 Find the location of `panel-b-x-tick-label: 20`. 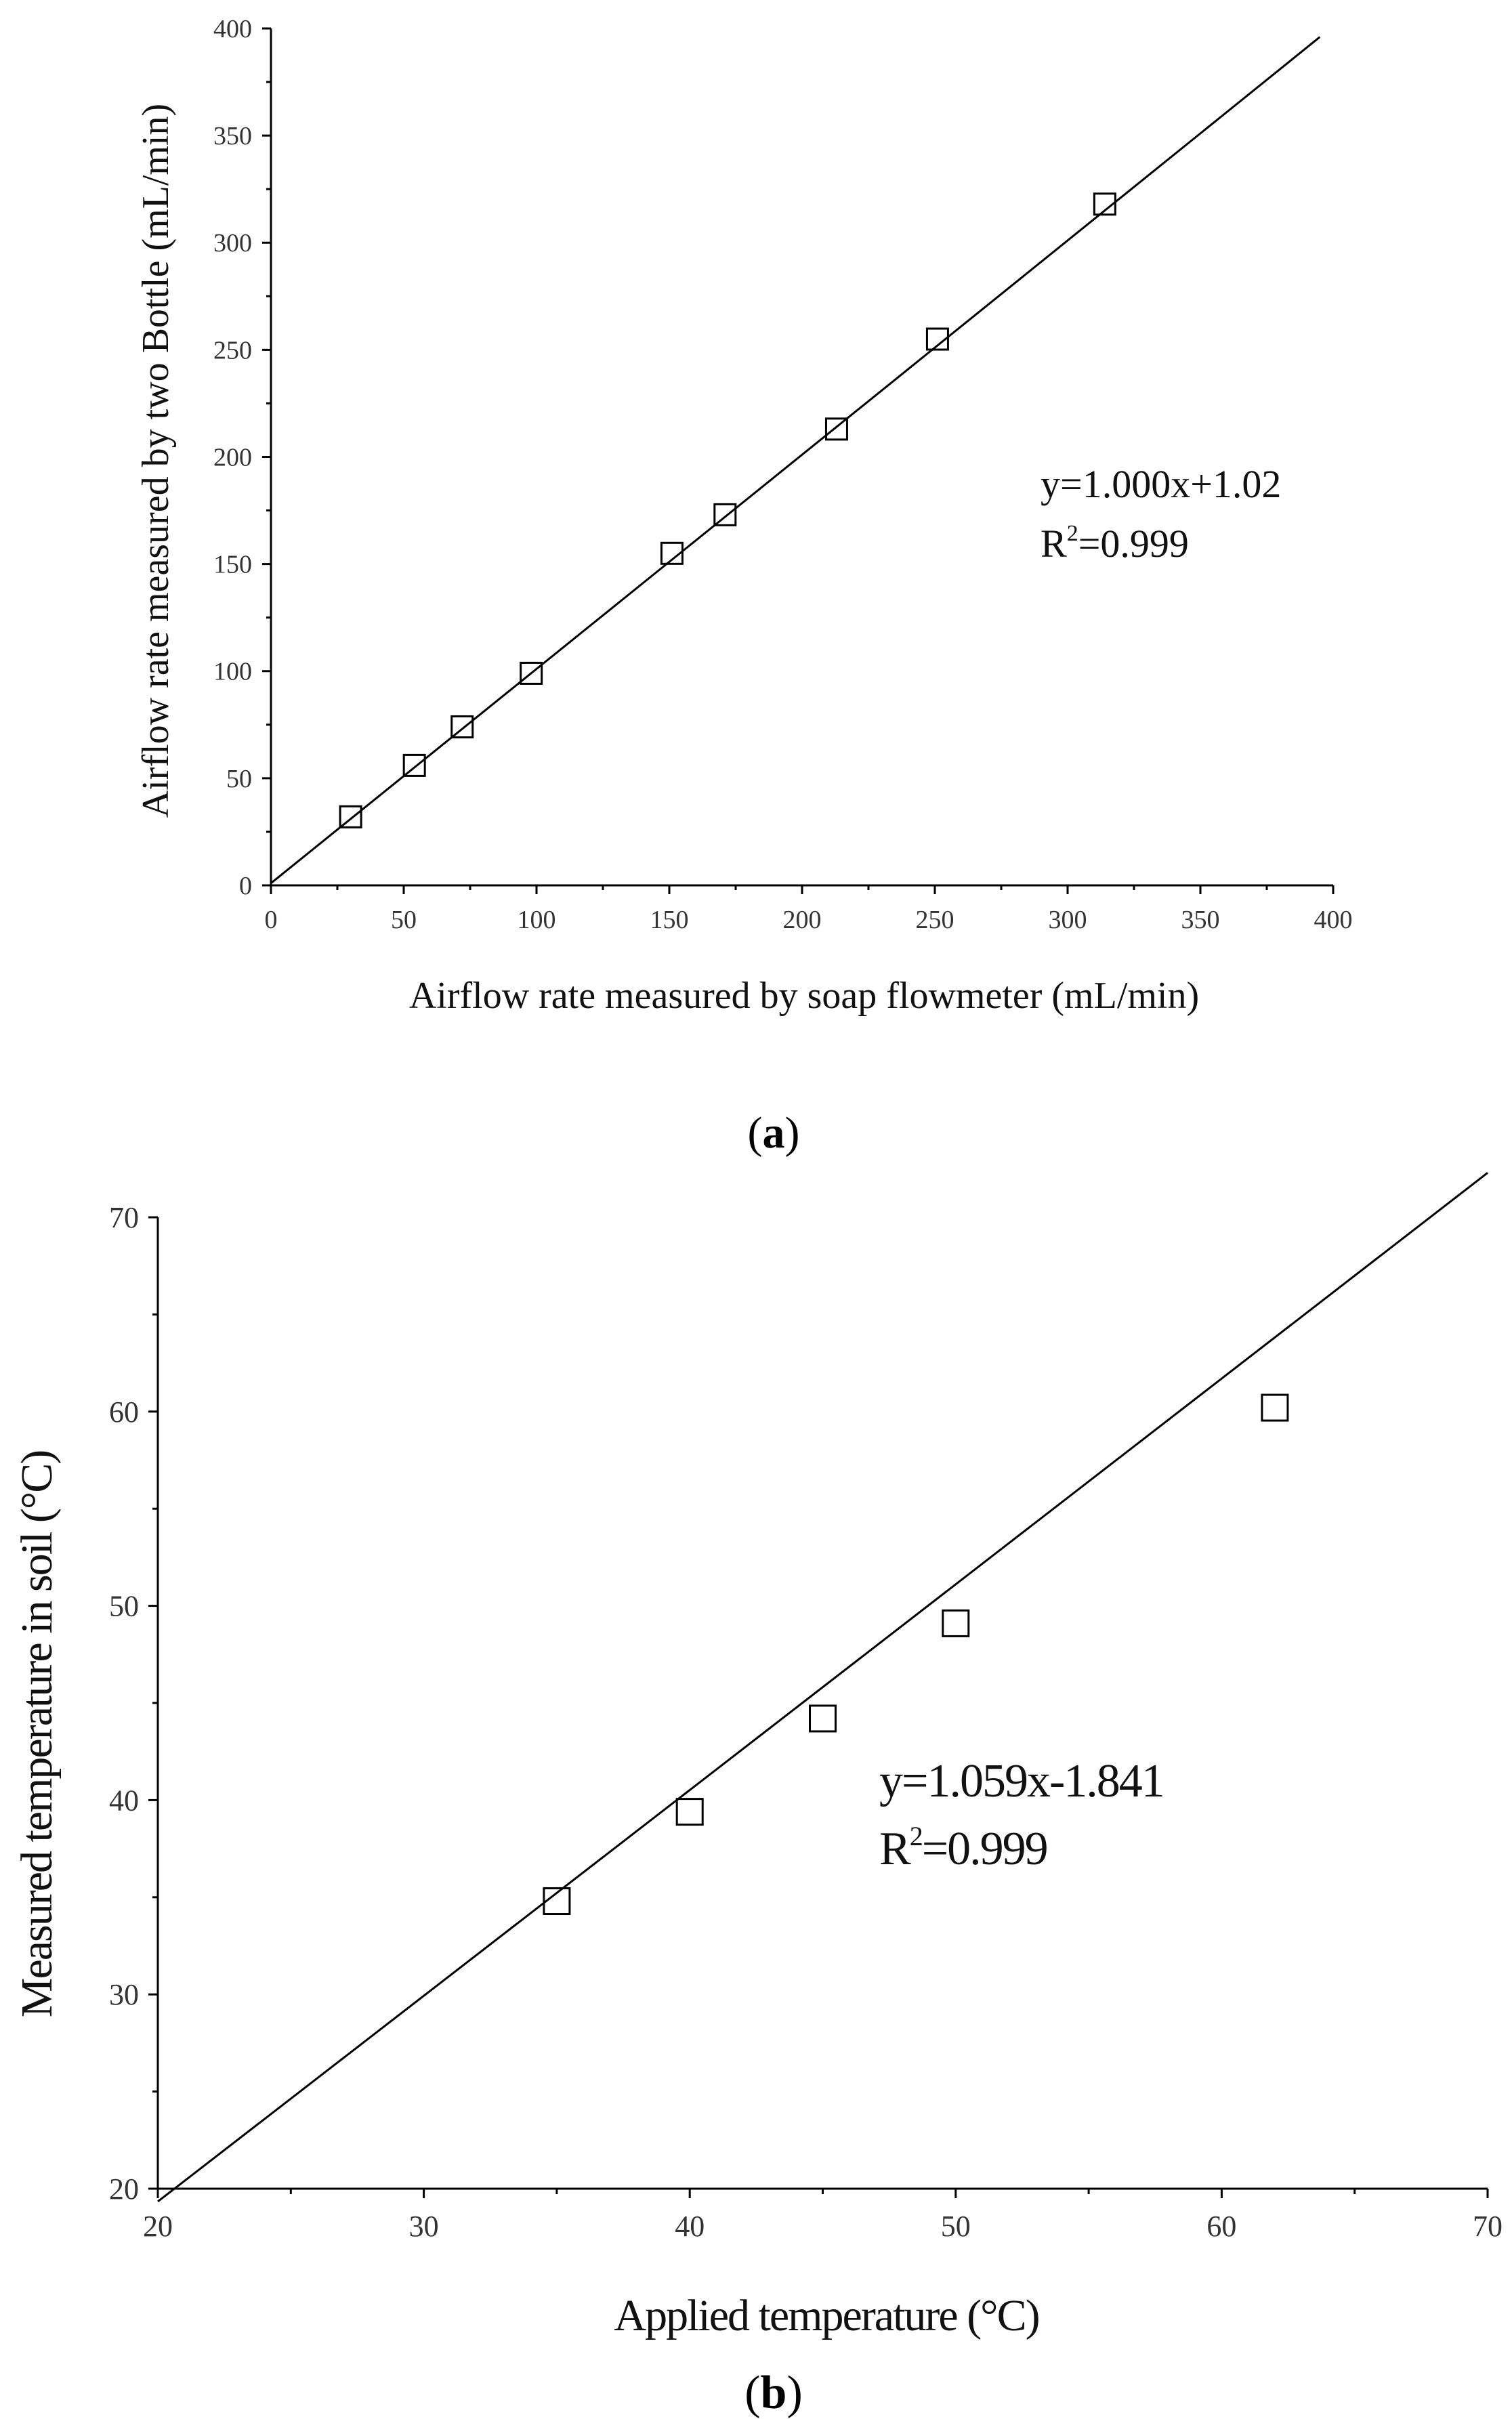

panel-b-x-tick-label: 20 is located at coordinates (158, 2226).